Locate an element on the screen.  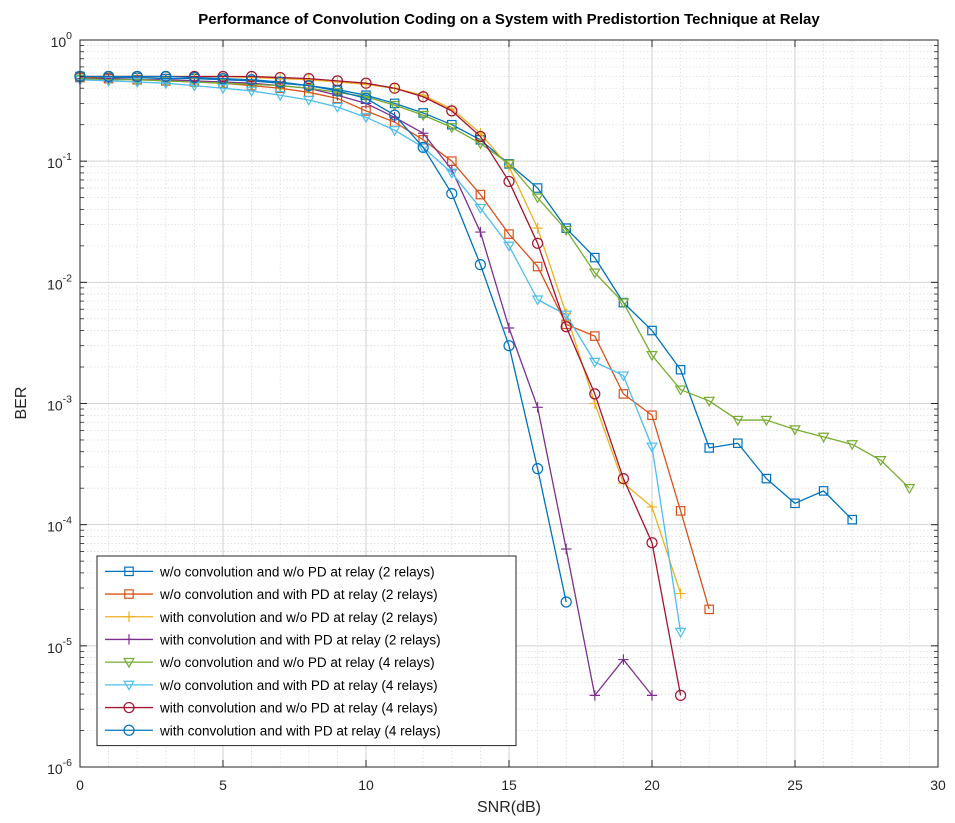
y-axis-label: BER is located at coordinates (21, 403).